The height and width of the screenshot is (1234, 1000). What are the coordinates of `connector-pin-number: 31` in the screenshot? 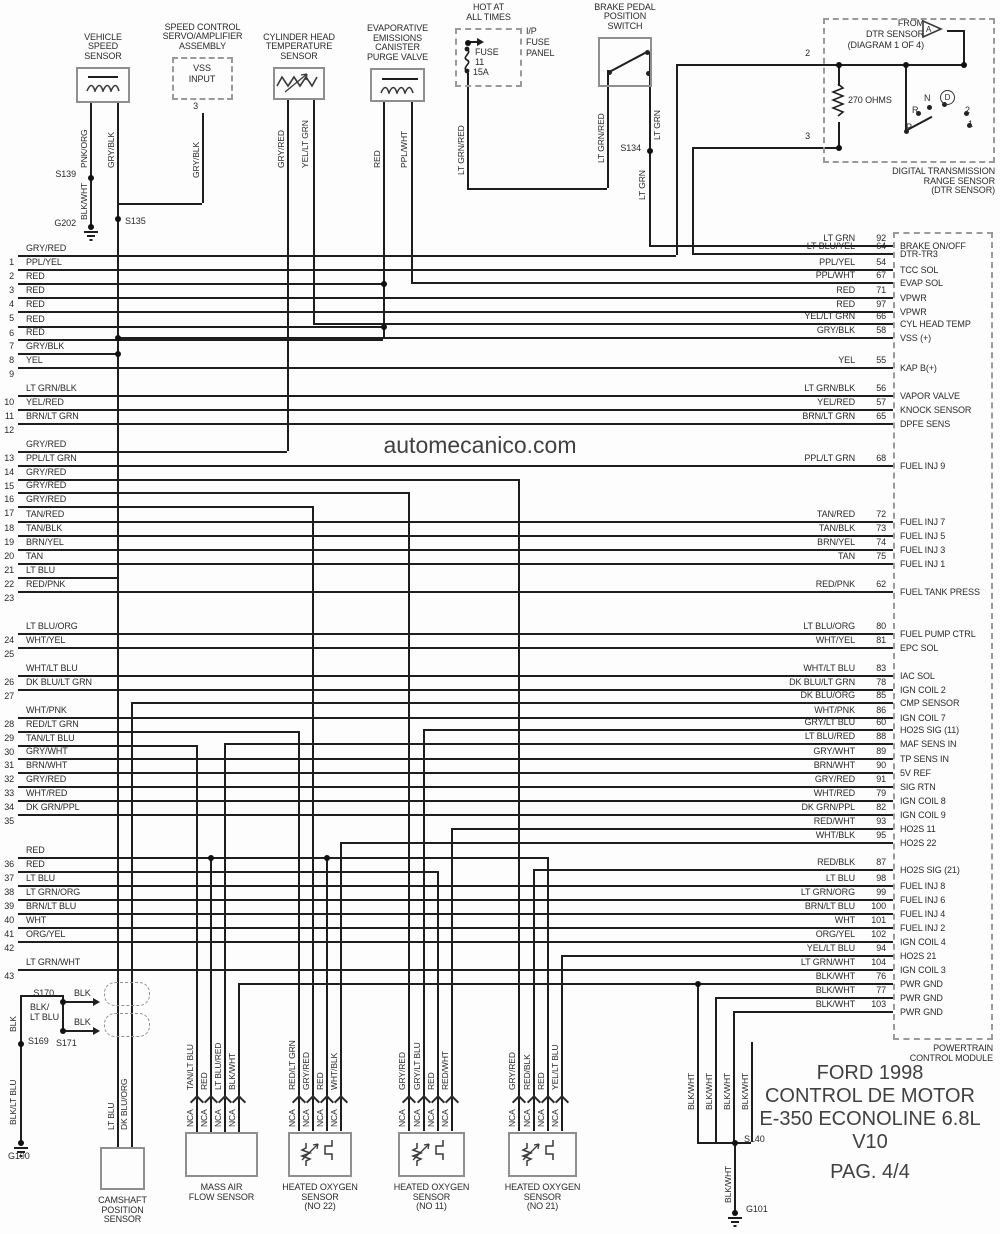 It's located at (9, 765).